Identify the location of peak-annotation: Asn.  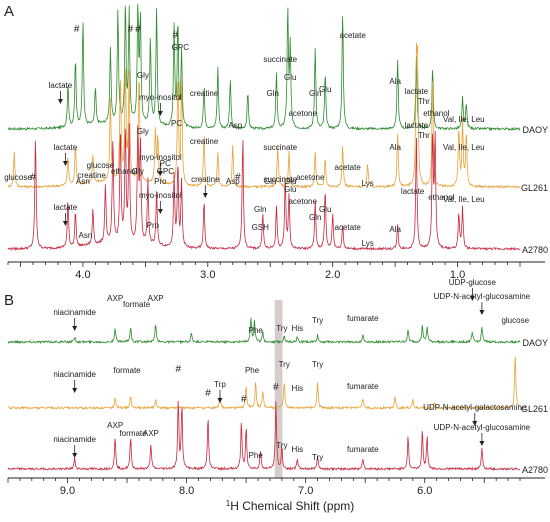
(86, 235).